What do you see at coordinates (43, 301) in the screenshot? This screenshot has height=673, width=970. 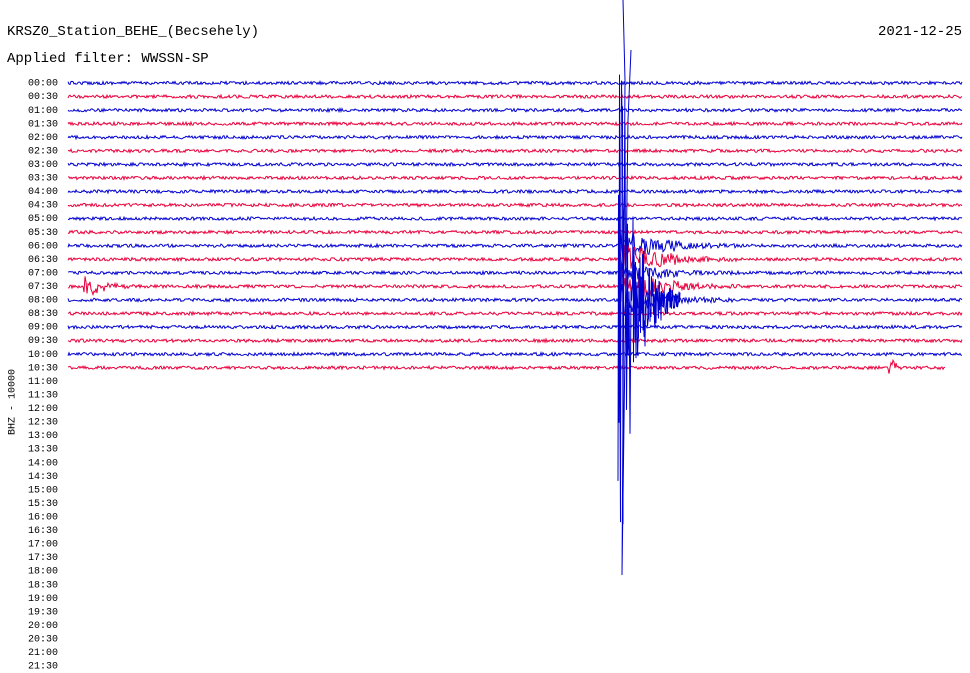 I see `time-label: 08:00` at bounding box center [43, 301].